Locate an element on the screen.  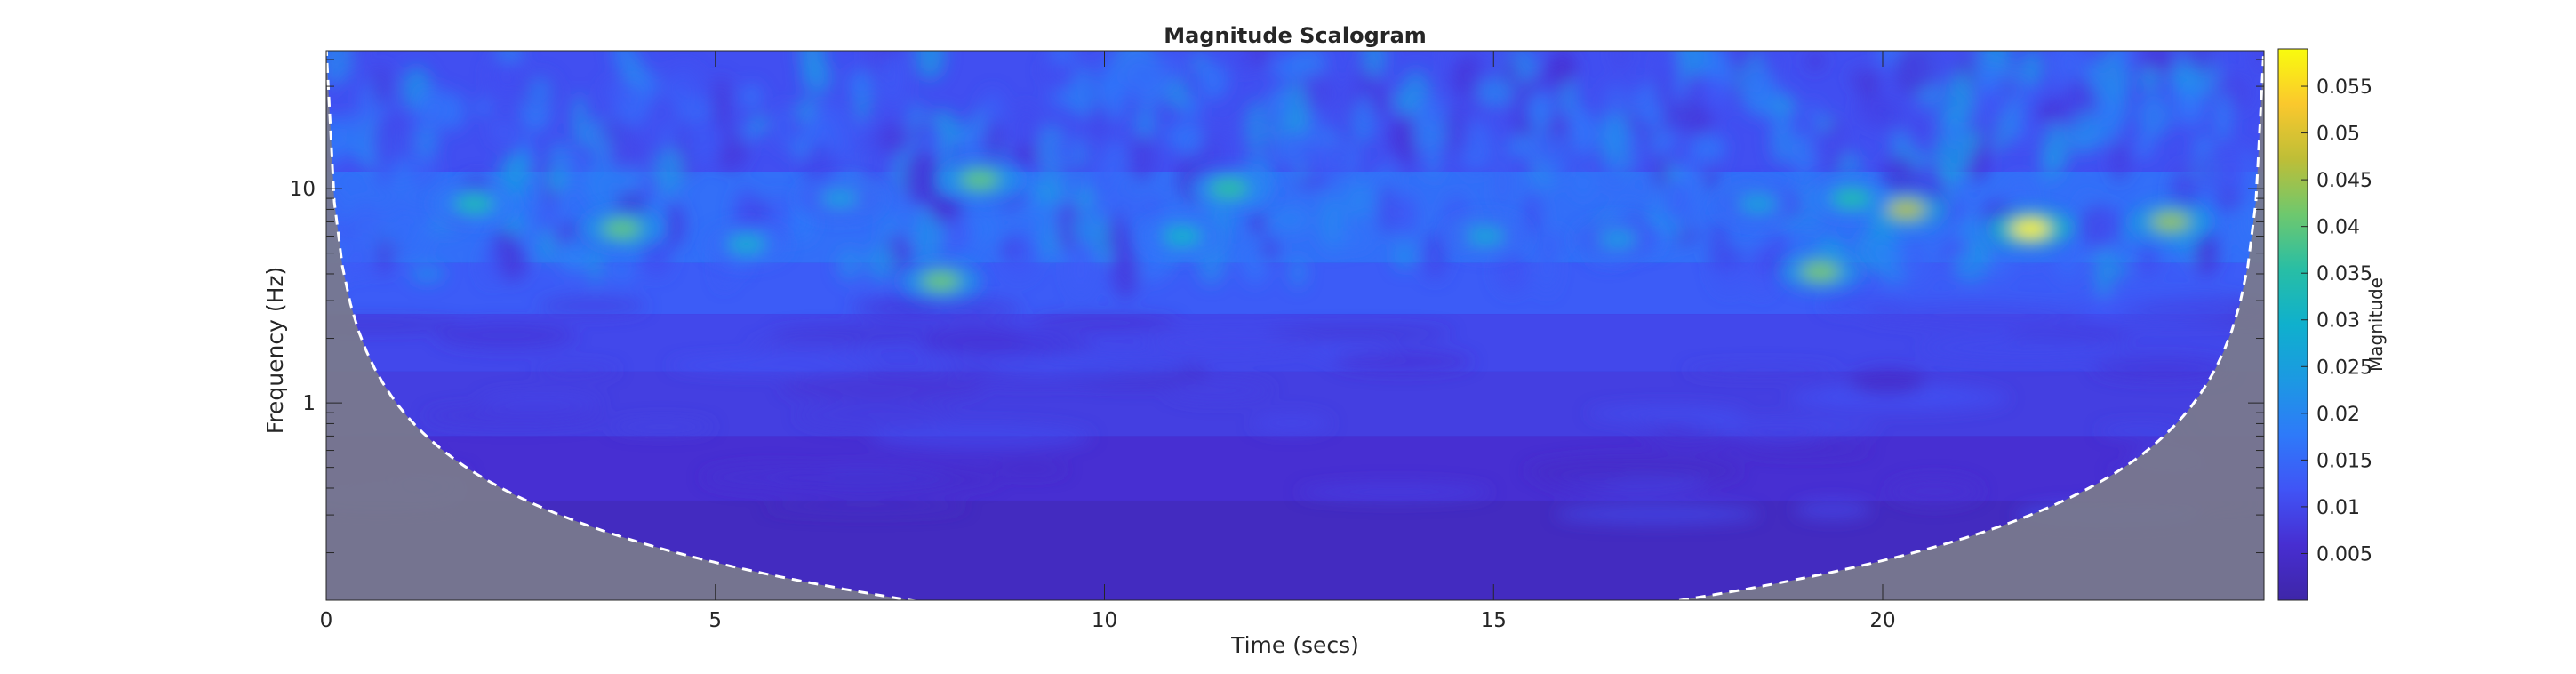
x-tick-label: 10 is located at coordinates (1104, 620).